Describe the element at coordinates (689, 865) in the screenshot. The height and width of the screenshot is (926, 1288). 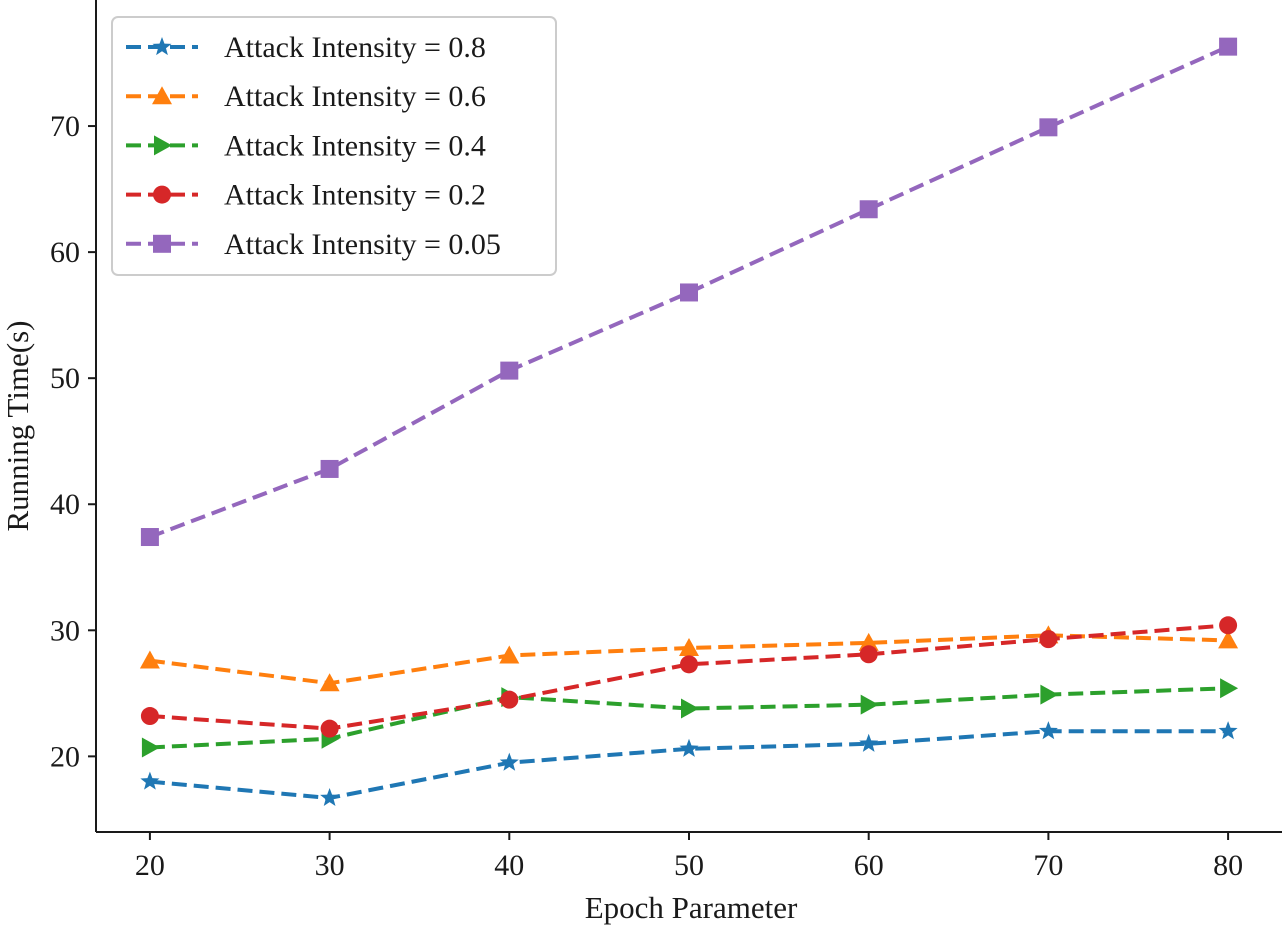
I see `x-tick-label: 50` at that location.